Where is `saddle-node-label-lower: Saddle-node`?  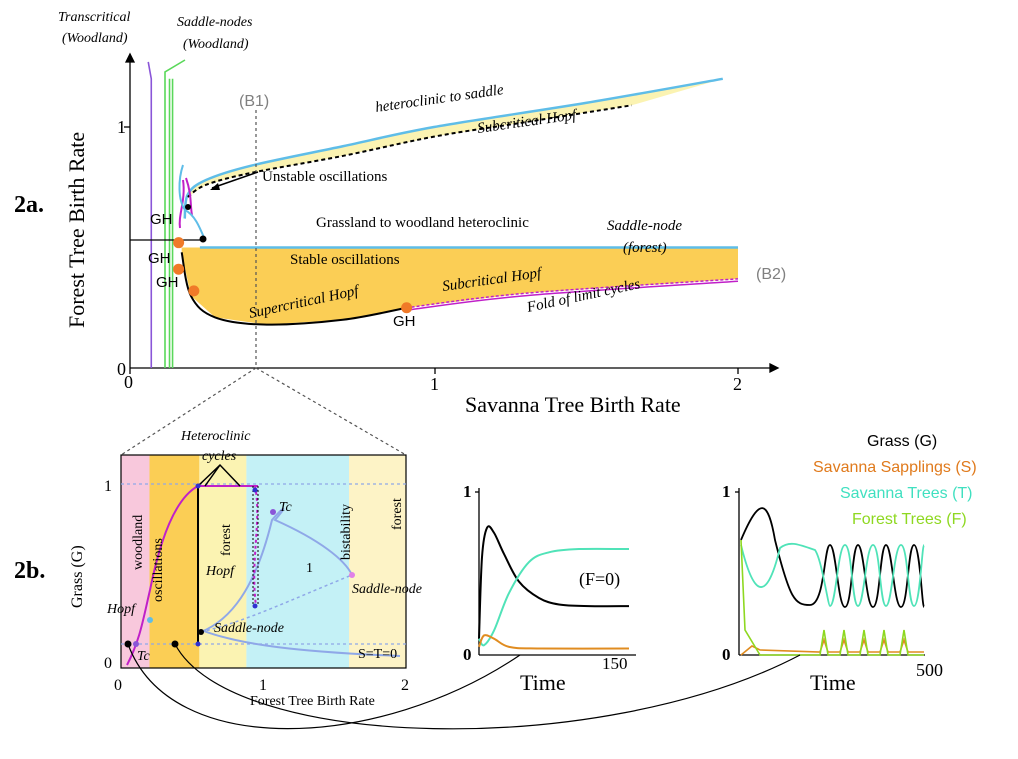
saddle-node-label-lower: Saddle-node is located at coordinates (249, 628).